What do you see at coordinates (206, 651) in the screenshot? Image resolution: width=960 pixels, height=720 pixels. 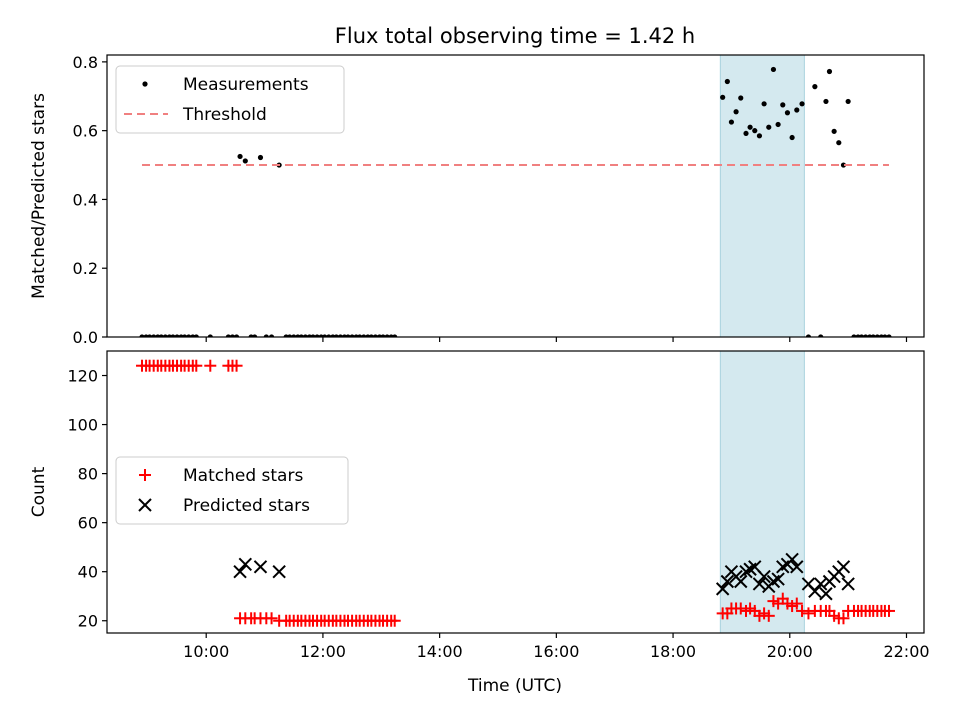 I see `x-tick-label: 10:00` at bounding box center [206, 651].